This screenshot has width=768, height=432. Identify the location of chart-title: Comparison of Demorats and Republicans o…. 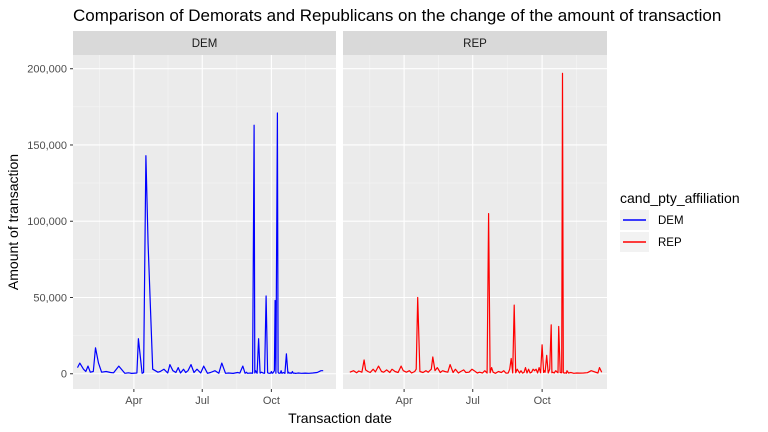
(397, 15).